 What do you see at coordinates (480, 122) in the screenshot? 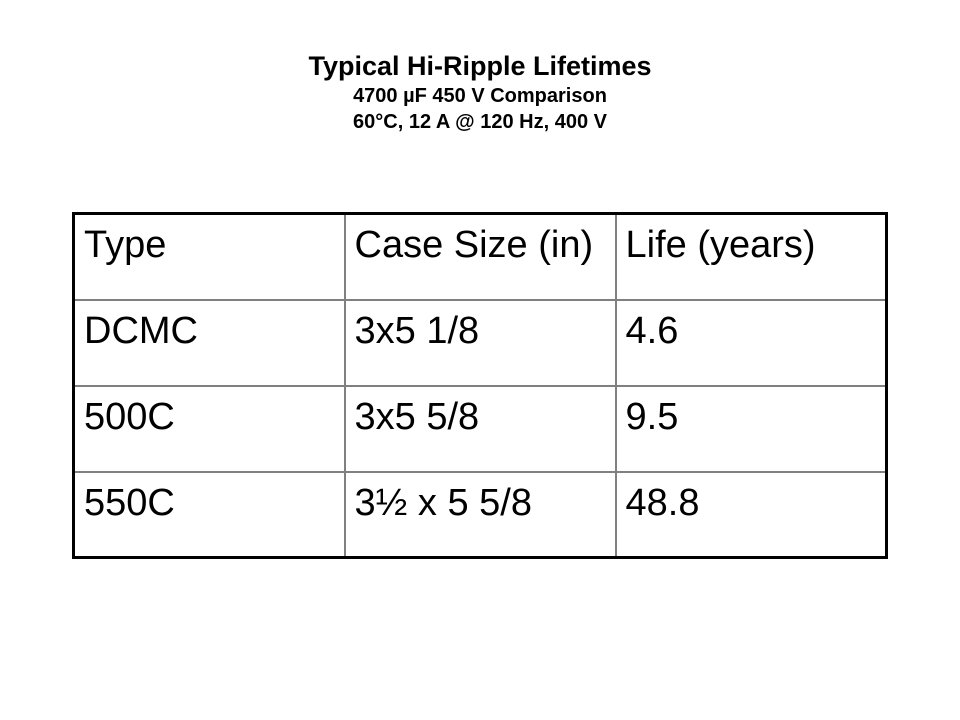
I see `slide-subtitle-conditions: 60°C, 12 A @ 120 Hz, 400 V` at bounding box center [480, 122].